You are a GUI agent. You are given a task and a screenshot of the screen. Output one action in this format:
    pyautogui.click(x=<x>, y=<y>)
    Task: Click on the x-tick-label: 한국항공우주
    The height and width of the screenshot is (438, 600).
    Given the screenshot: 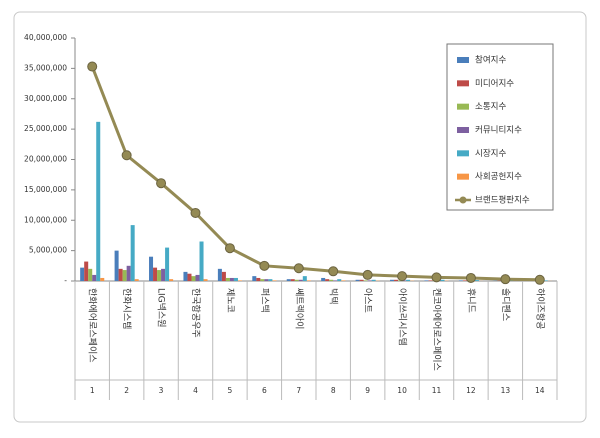 What is the action you would take?
    pyautogui.click(x=195, y=313)
    